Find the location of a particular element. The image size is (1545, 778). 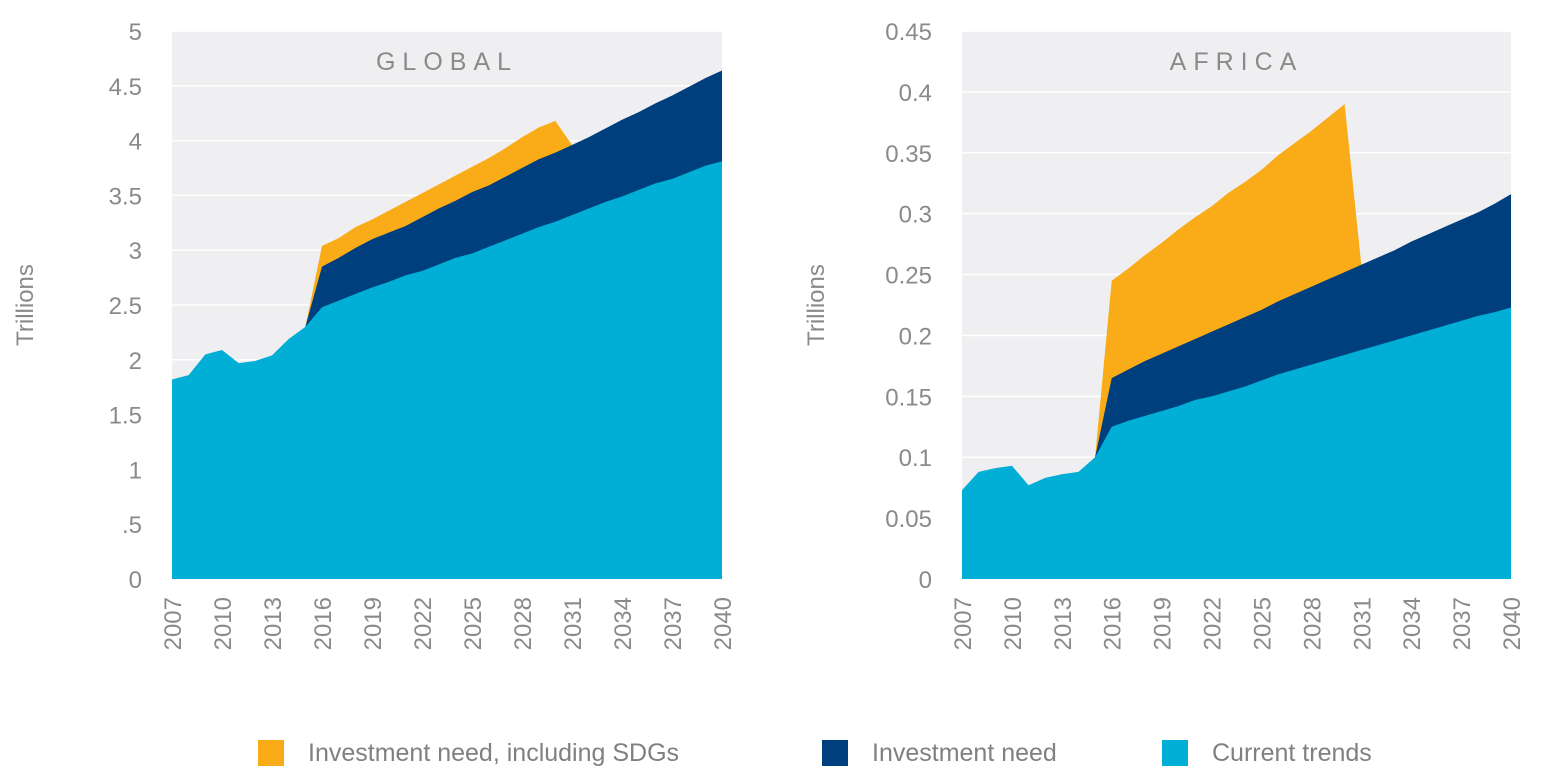

legend-label-investment-need: Investment need is located at coordinates (964, 752).